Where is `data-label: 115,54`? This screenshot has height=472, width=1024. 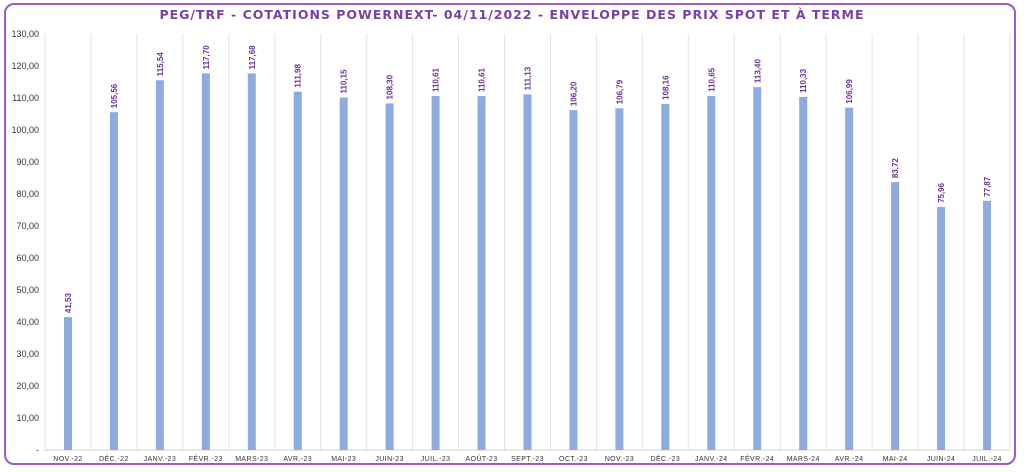 data-label: 115,54 is located at coordinates (160, 64).